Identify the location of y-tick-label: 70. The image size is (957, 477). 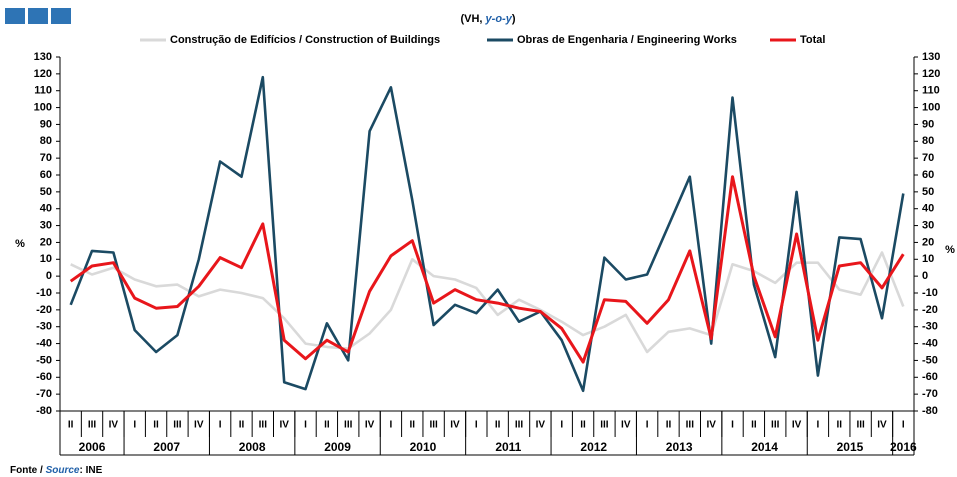
(46, 158).